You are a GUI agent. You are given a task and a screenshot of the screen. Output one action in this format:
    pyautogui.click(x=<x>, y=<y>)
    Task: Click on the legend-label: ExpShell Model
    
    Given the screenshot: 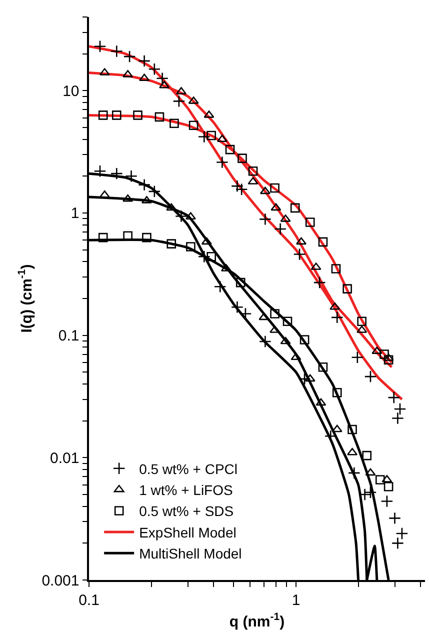 What is the action you would take?
    pyautogui.click(x=187, y=532)
    